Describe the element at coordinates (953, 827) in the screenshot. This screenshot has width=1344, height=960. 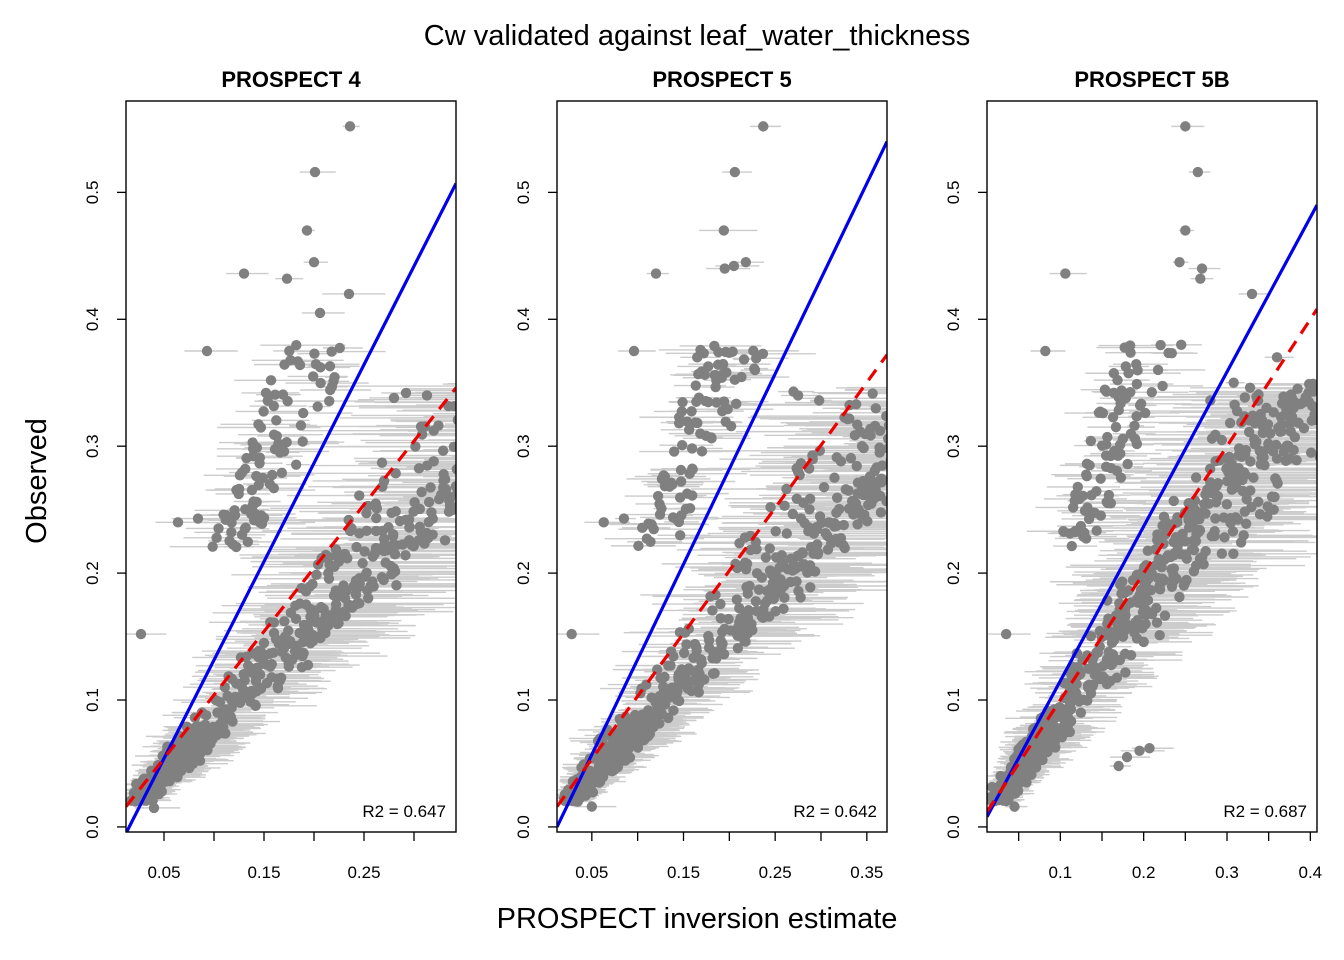
I see `y-tick-label: 0.0` at that location.